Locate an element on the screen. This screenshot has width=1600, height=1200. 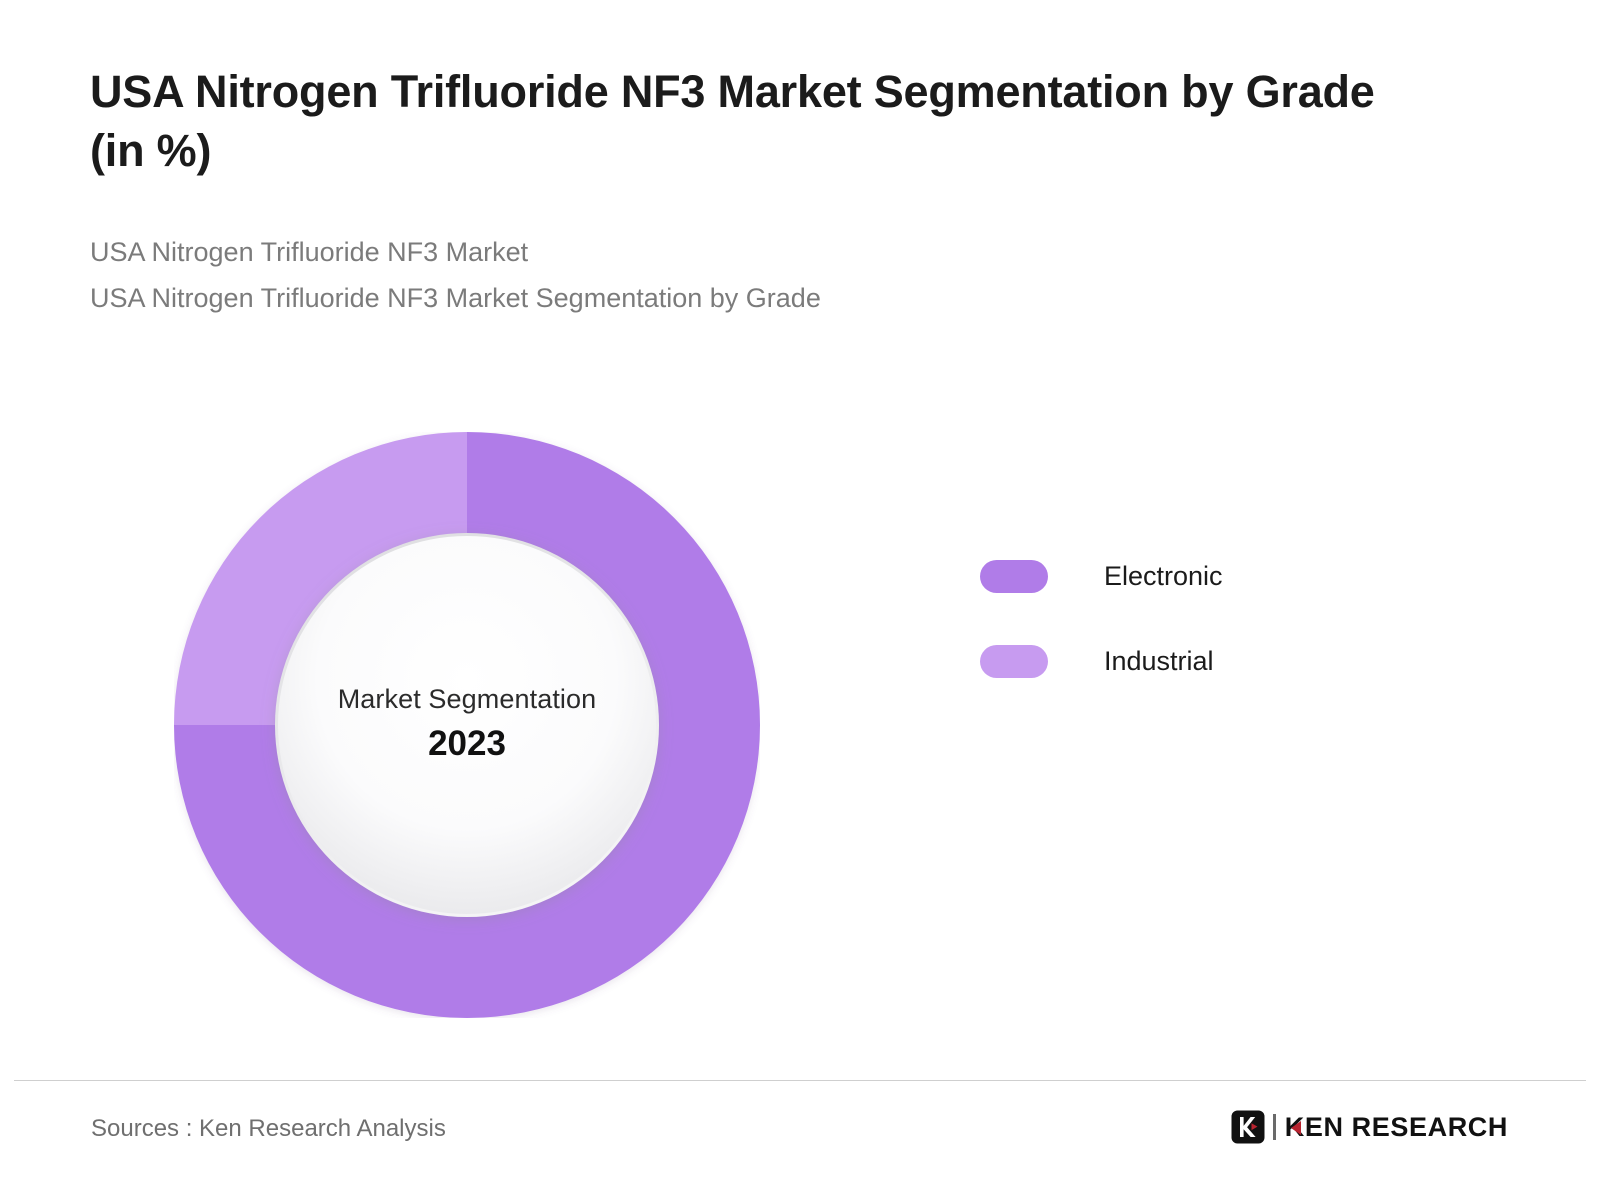
brand-name-text: KEN RESEARCH is located at coordinates (1396, 1126).